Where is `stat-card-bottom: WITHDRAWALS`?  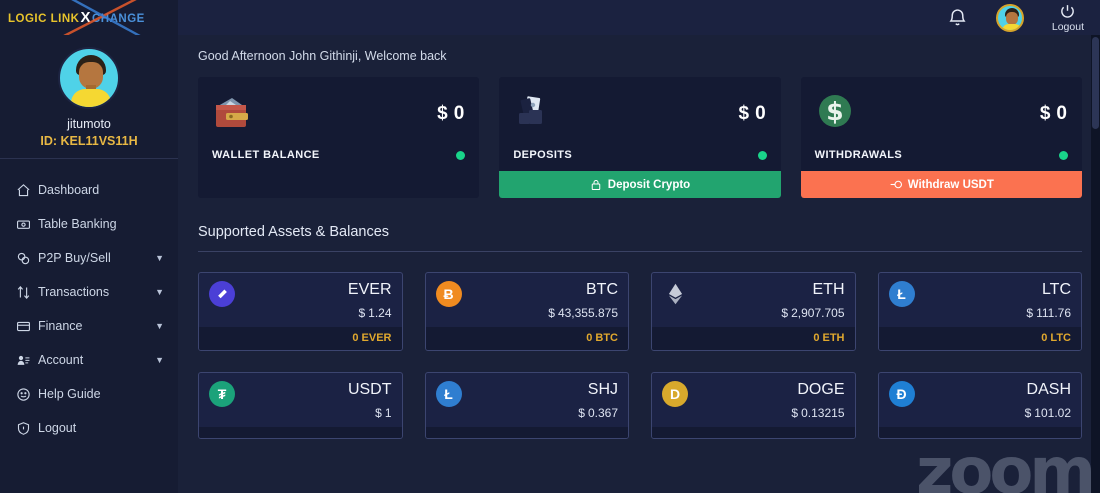
stat-card-bottom: WITHDRAWALS is located at coordinates (941, 155).